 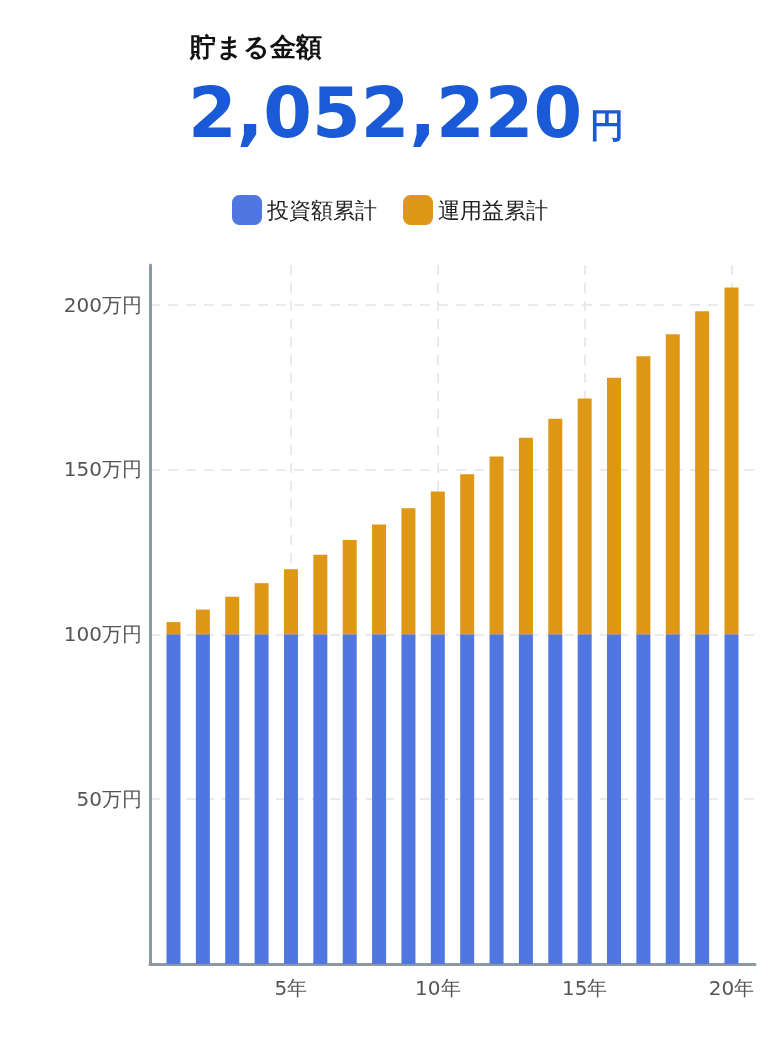 I want to click on x-tick-label: 15年, so click(x=584, y=988).